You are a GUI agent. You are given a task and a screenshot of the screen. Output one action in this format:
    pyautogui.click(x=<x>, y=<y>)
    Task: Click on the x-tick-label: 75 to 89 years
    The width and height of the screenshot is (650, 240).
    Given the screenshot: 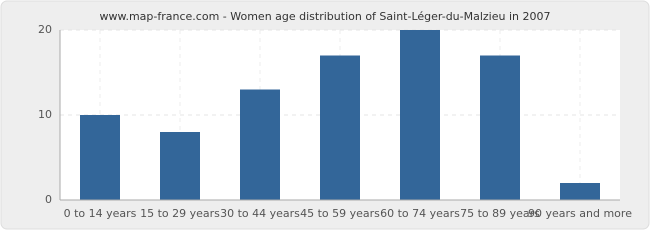 What is the action you would take?
    pyautogui.click(x=500, y=213)
    